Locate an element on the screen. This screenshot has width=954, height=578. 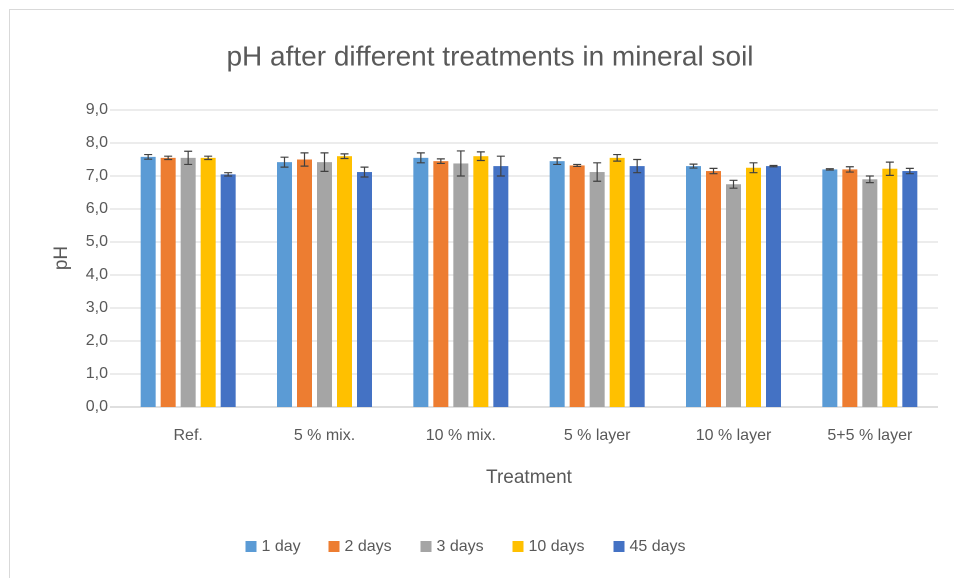
y-tick-label: 7,0 is located at coordinates (97, 175).